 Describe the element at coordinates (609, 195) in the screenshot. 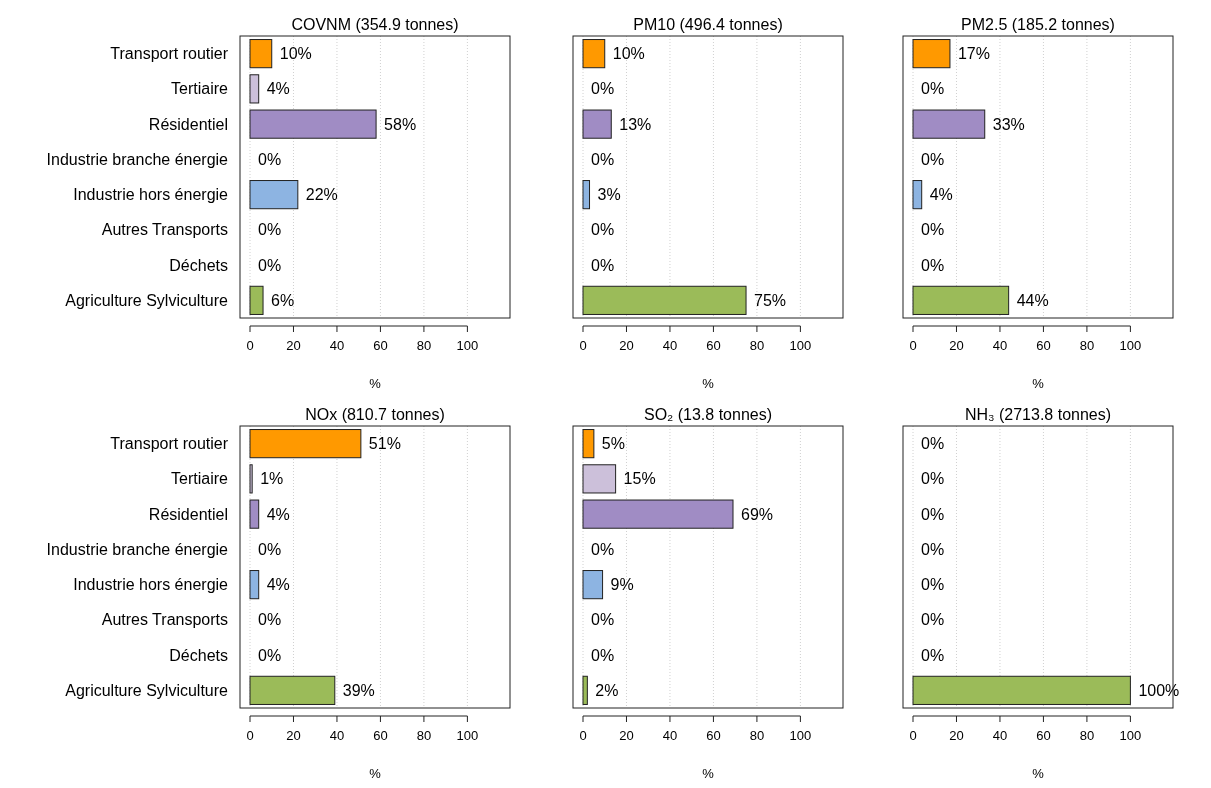

I see `data-label: 3%` at that location.